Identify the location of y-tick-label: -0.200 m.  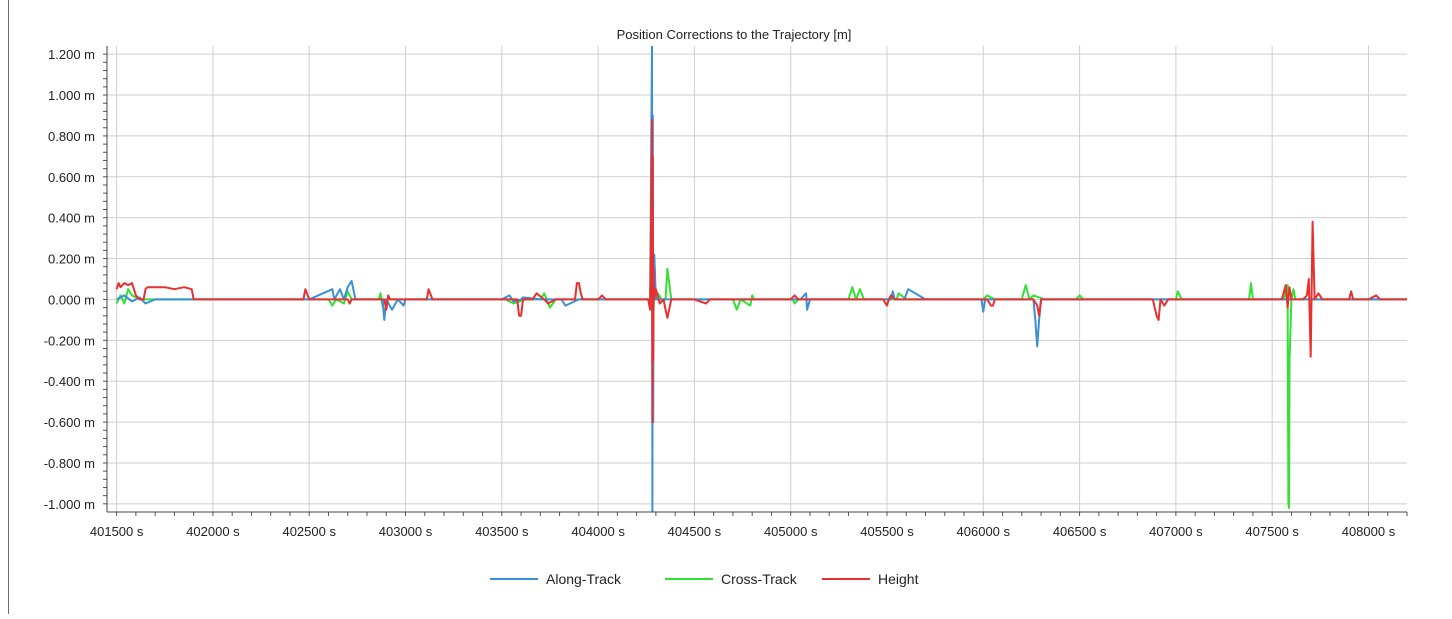
(69, 340).